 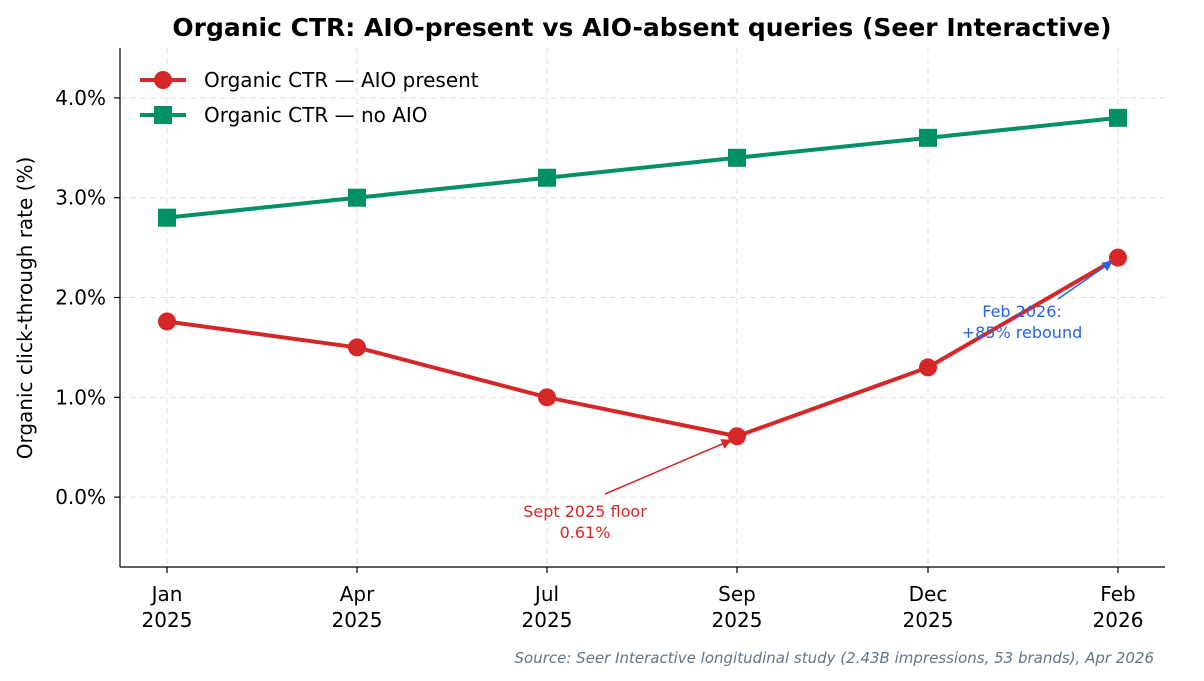 I want to click on y-tick-label: 0.0%, so click(x=80, y=497).